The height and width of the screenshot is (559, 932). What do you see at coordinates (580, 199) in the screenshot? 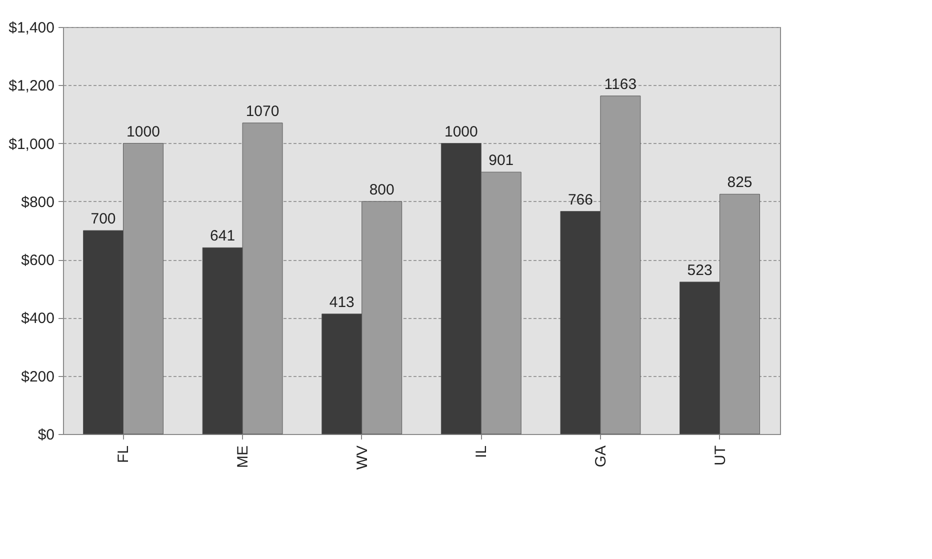
I see `data-label: 766` at bounding box center [580, 199].